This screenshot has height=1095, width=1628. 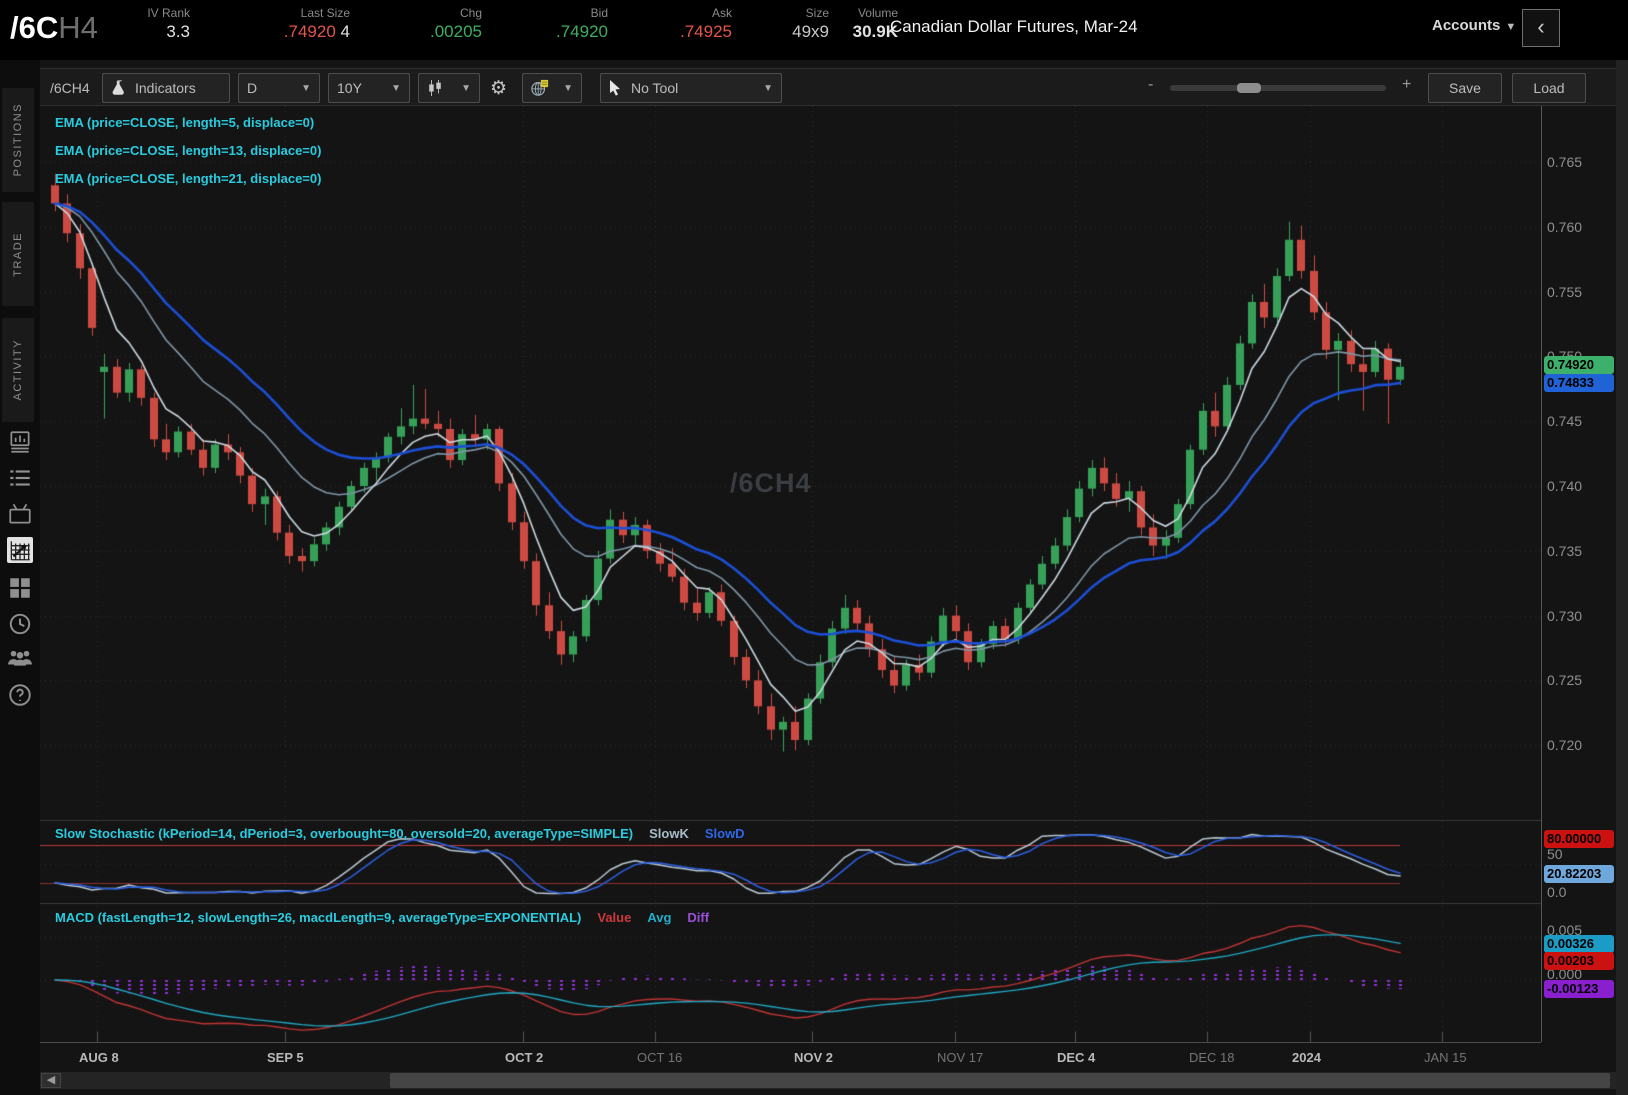 I want to click on size-value: 49x9, so click(x=810, y=31).